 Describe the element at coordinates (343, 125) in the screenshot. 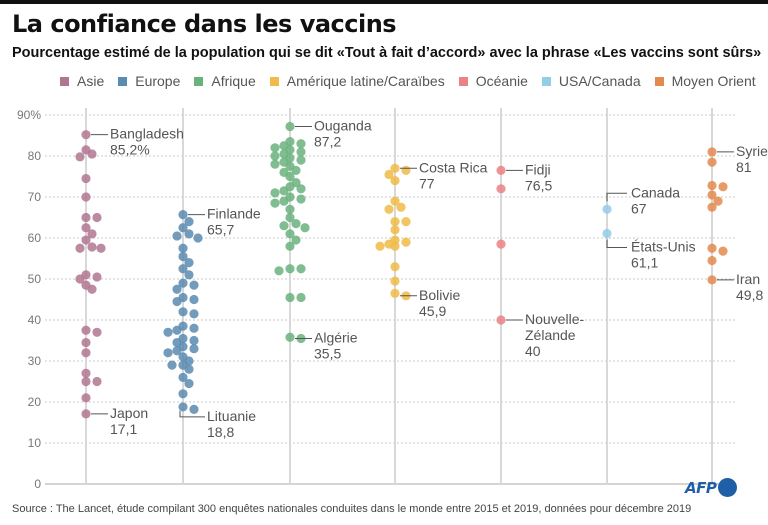

I see `annotation-country-label: Ouganda` at that location.